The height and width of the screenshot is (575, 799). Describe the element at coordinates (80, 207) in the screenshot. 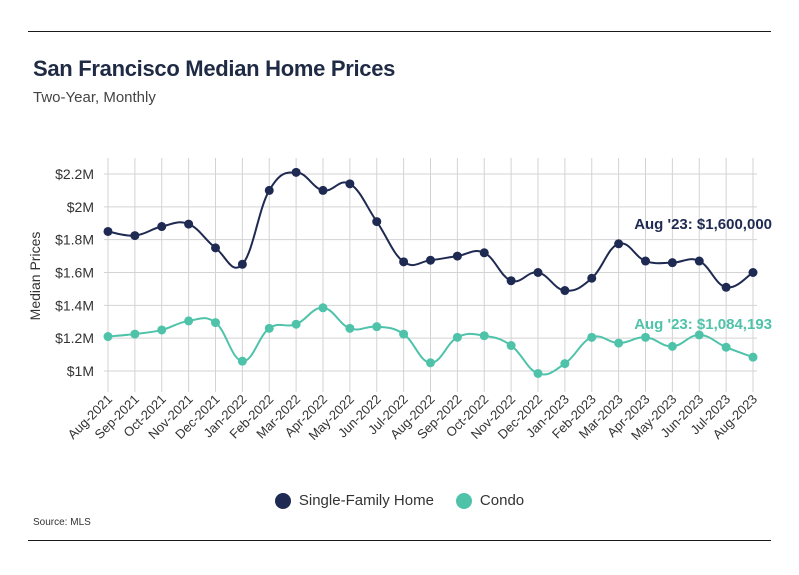

I see `y-tick-label: $2M` at that location.